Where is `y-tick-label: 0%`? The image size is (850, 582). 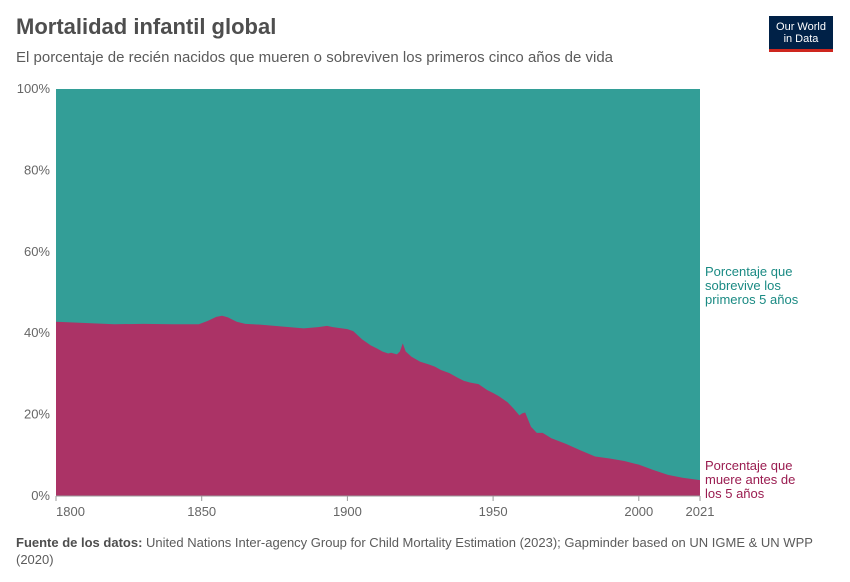
y-tick-label: 0% is located at coordinates (40, 495).